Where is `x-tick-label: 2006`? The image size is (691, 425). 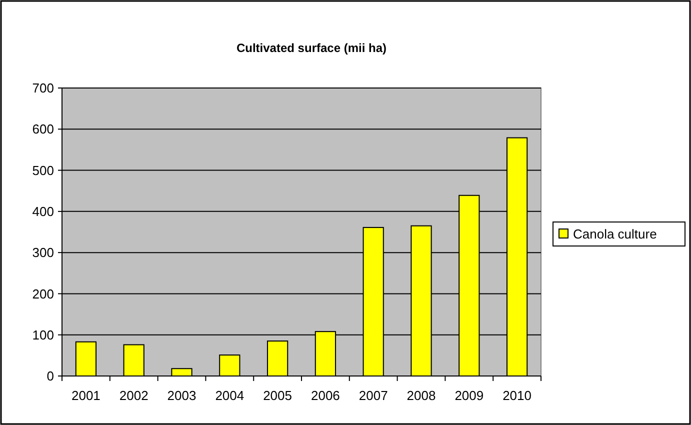 x-tick-label: 2006 is located at coordinates (325, 395).